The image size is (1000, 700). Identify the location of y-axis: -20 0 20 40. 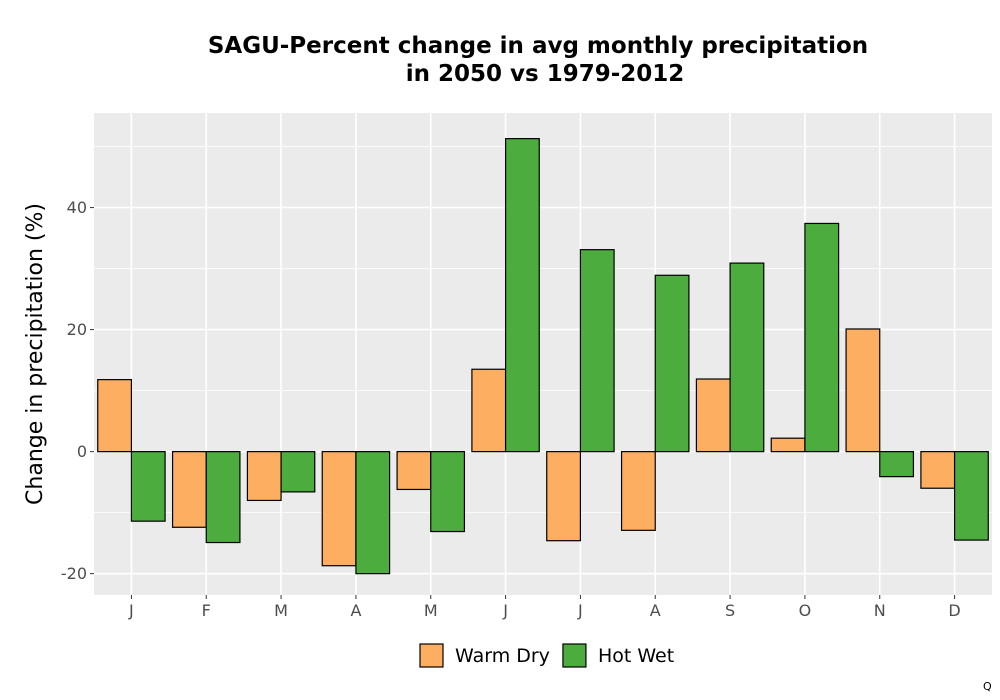
(77, 390).